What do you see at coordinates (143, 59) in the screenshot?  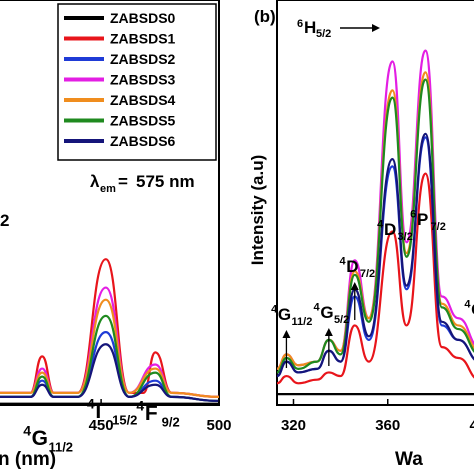 I see `legend-label-zabsds2: ZABSDS2` at bounding box center [143, 59].